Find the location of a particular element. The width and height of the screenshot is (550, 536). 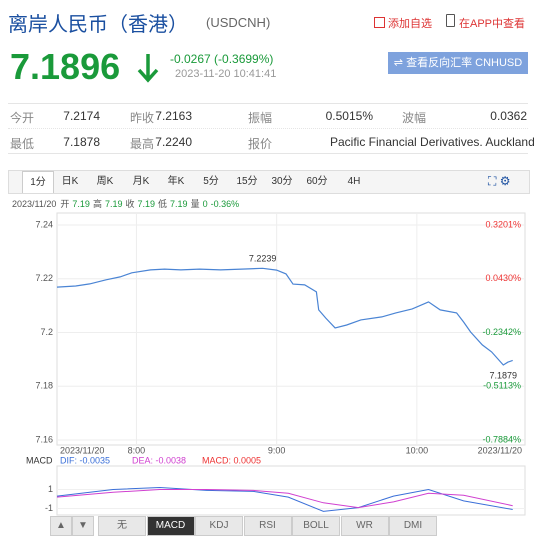

legend-entry: DEA: -0.0038 is located at coordinates (159, 460).